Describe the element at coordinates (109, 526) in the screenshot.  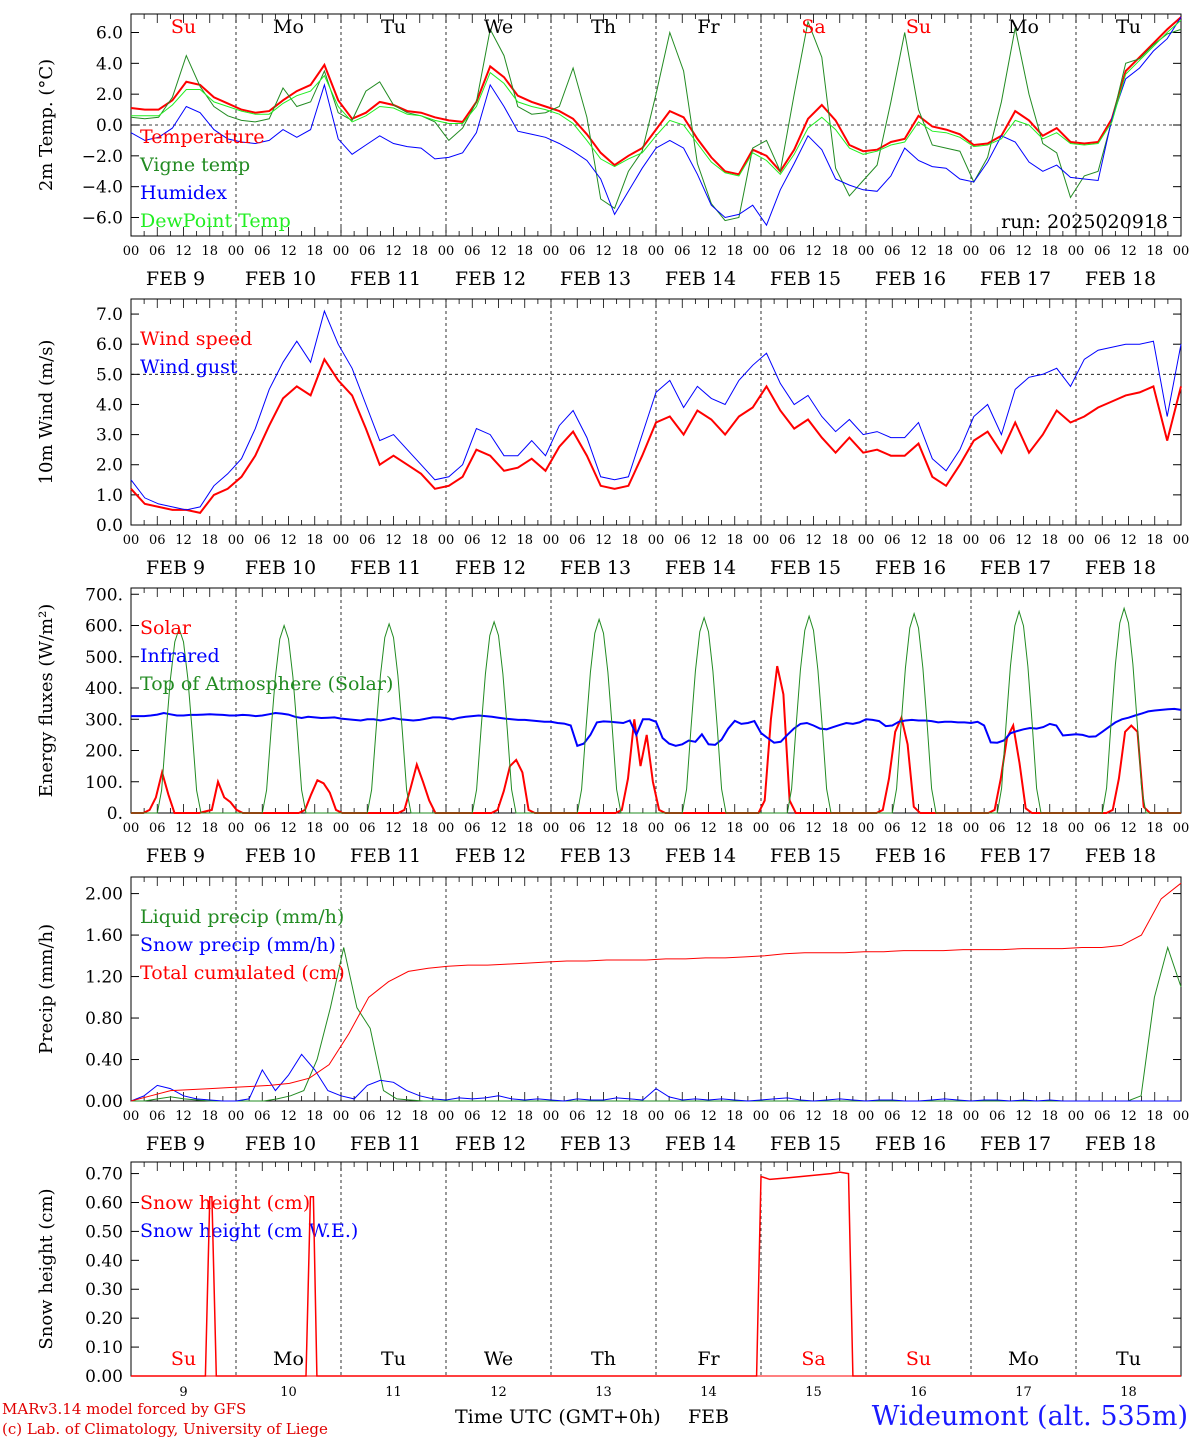
I see `y-tick-label: 0.0` at that location.